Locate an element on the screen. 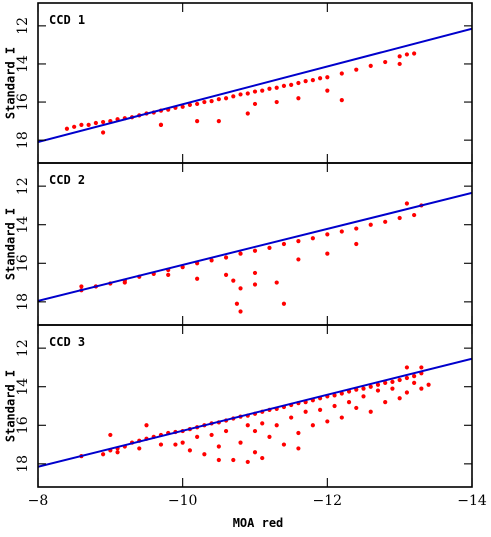  x-tick-label: −10 is located at coordinates (183, 501).